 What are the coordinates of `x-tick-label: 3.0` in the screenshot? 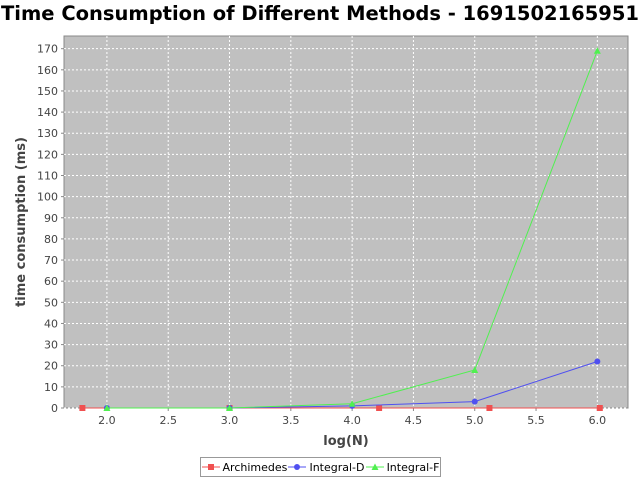 It's located at (230, 420).